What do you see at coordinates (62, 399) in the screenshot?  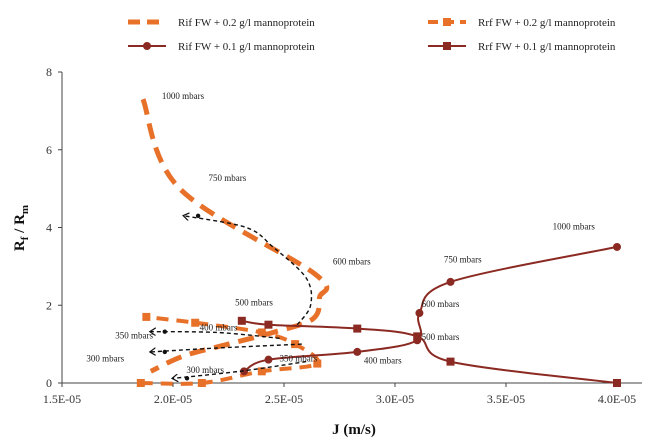 I see `x-tick-label: 1.5E-05` at bounding box center [62, 399].